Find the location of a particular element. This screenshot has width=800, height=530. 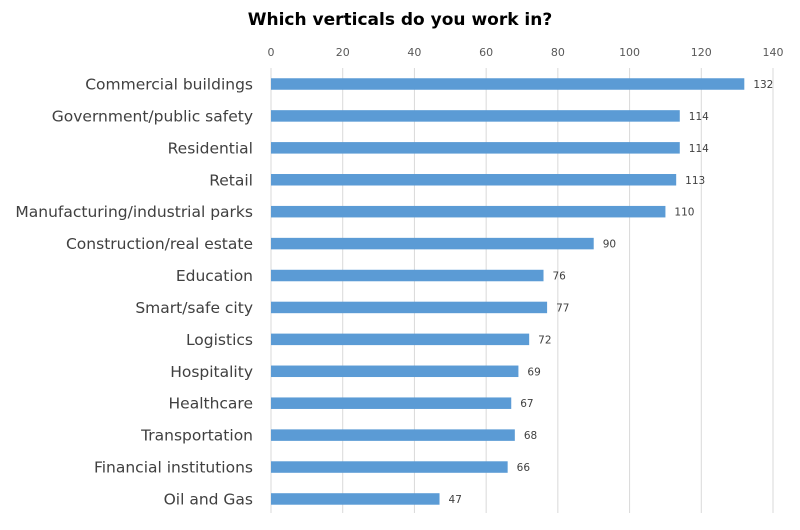

category-label: Financial institutions is located at coordinates (173, 468).